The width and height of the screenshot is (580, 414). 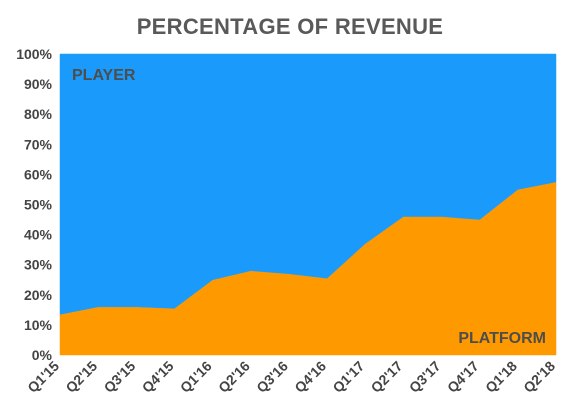 What do you see at coordinates (348, 377) in the screenshot?
I see `x-tick-label: Q1'17` at bounding box center [348, 377].